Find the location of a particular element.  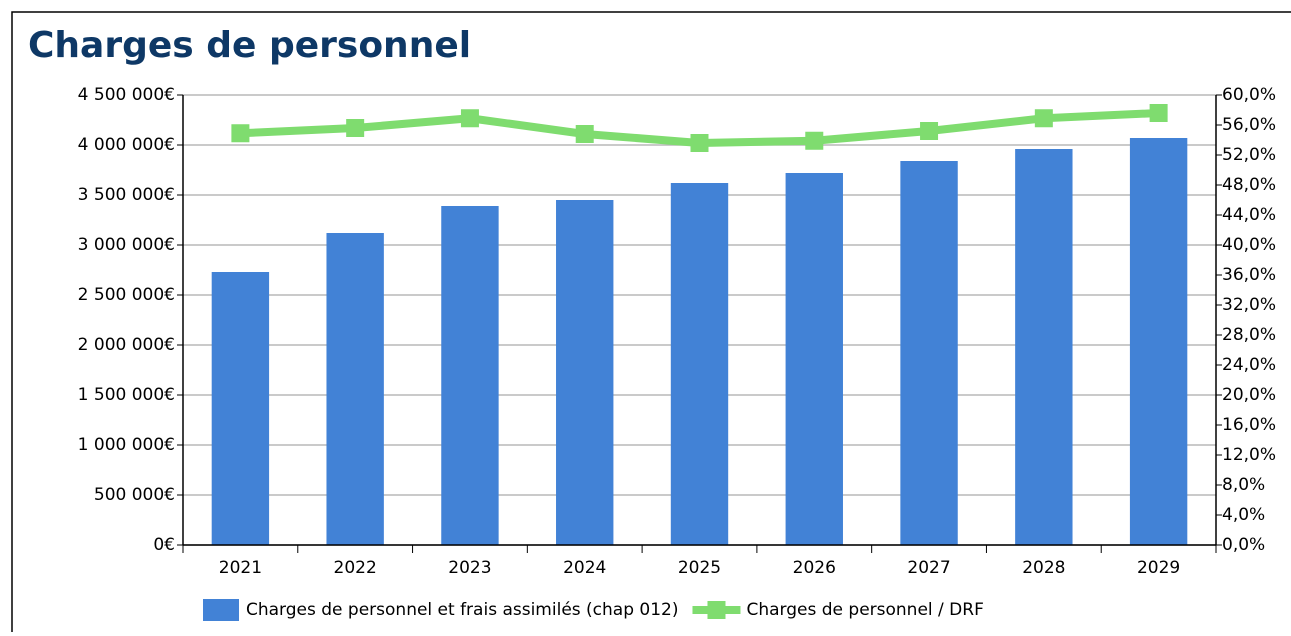

y-tick-label: 2 500 000€ is located at coordinates (126, 295).